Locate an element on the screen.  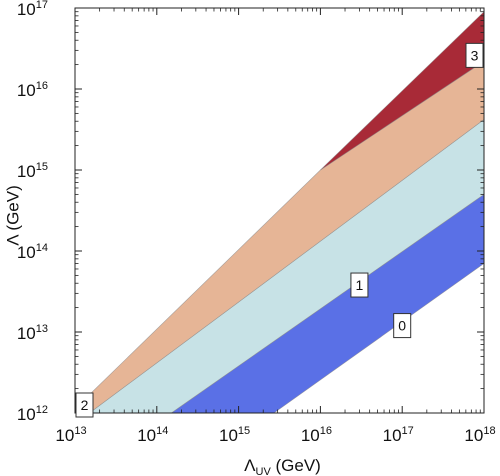
region-1-label-text: 1 is located at coordinates (360, 285).